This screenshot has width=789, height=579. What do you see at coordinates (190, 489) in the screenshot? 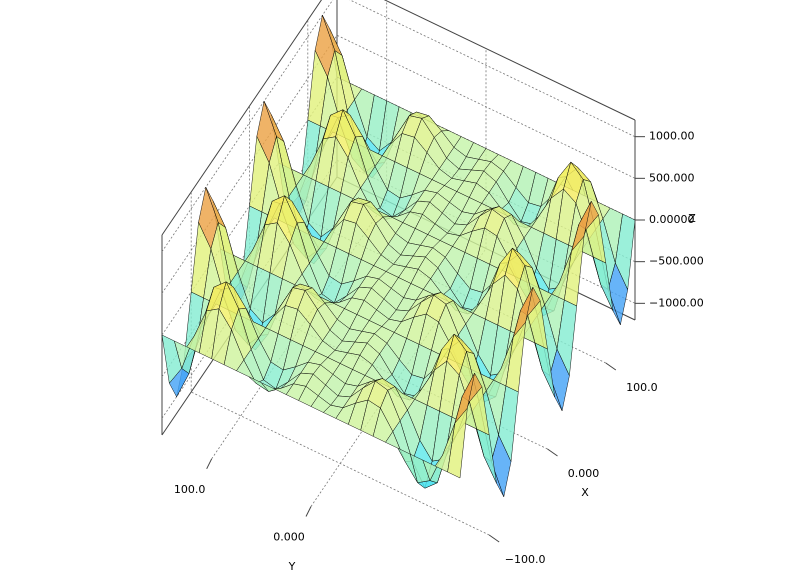
I see `y-tick-label: 100.0` at bounding box center [190, 489].